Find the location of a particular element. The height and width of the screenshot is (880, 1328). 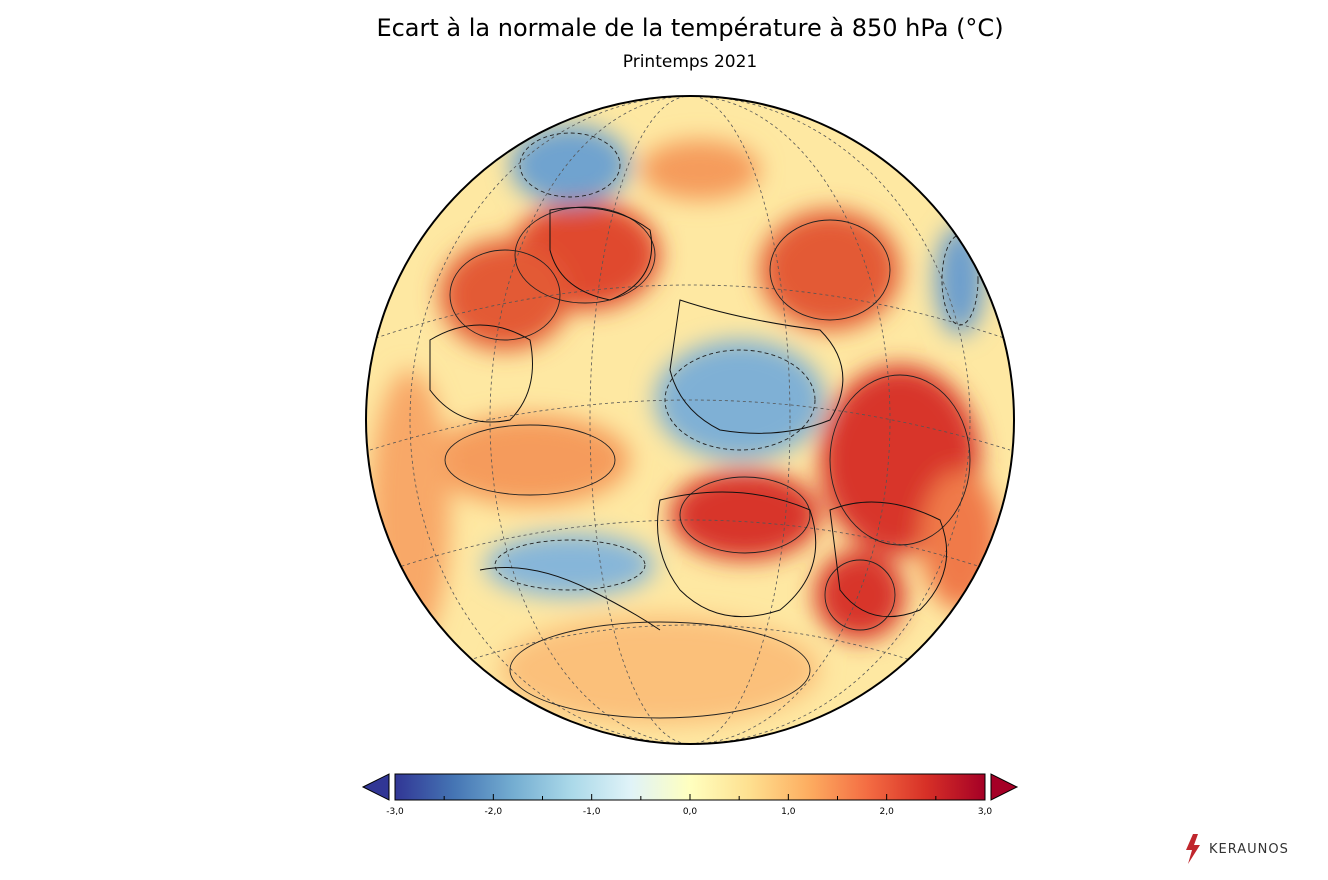

colorbar-tick-label: 0,0 is located at coordinates (690, 812).